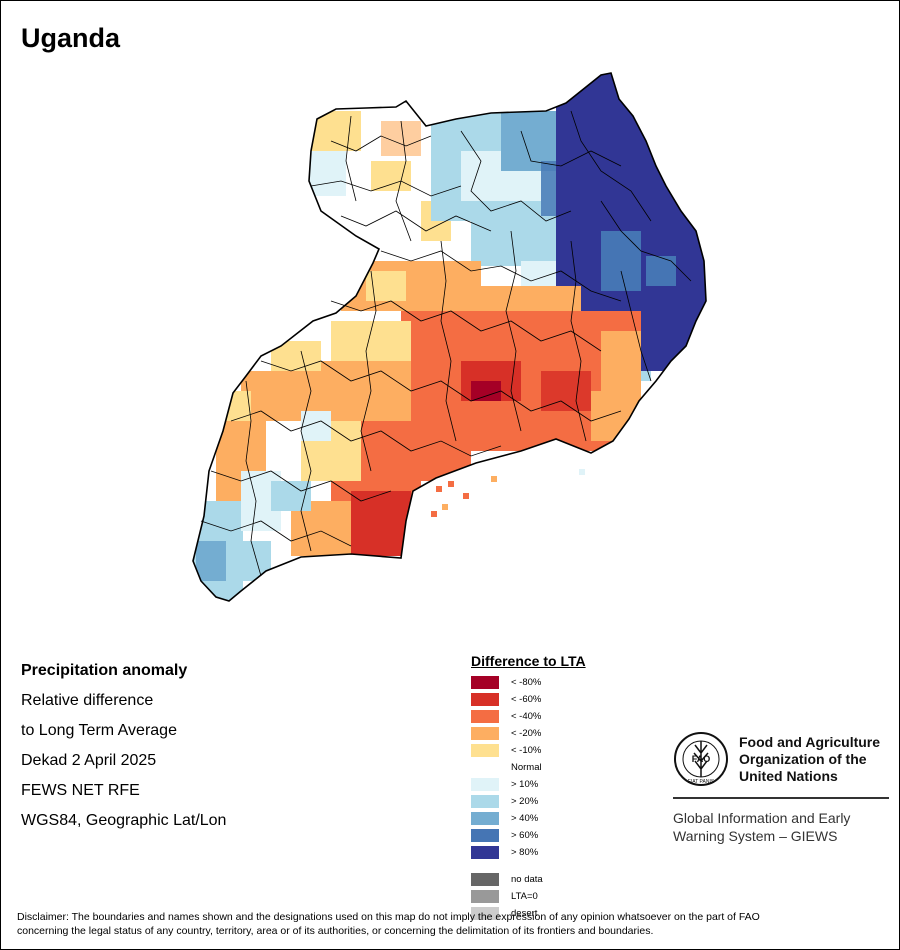 This screenshot has width=900, height=950. What do you see at coordinates (525, 852) in the screenshot?
I see `legend-label: > 80%` at bounding box center [525, 852].